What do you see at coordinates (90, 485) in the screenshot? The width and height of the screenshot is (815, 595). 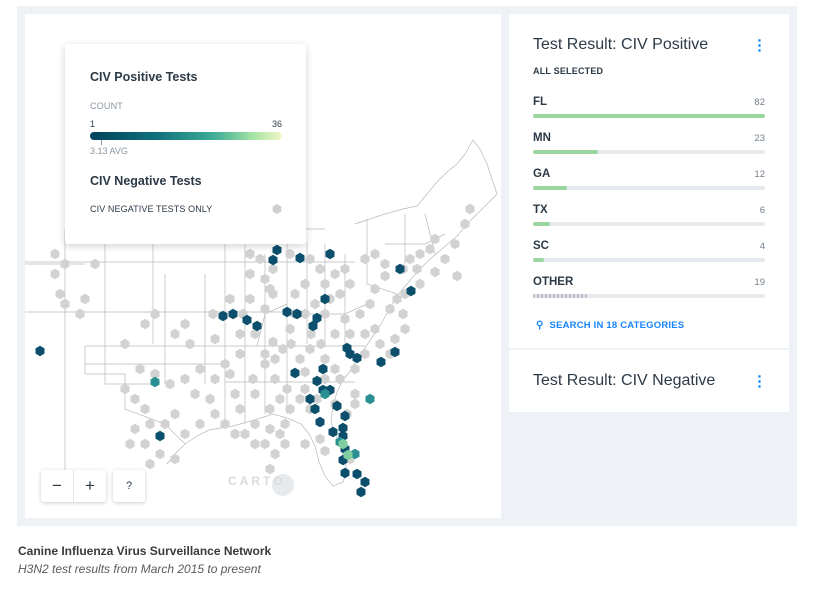 I see `zoom-in-button: +` at bounding box center [90, 485].